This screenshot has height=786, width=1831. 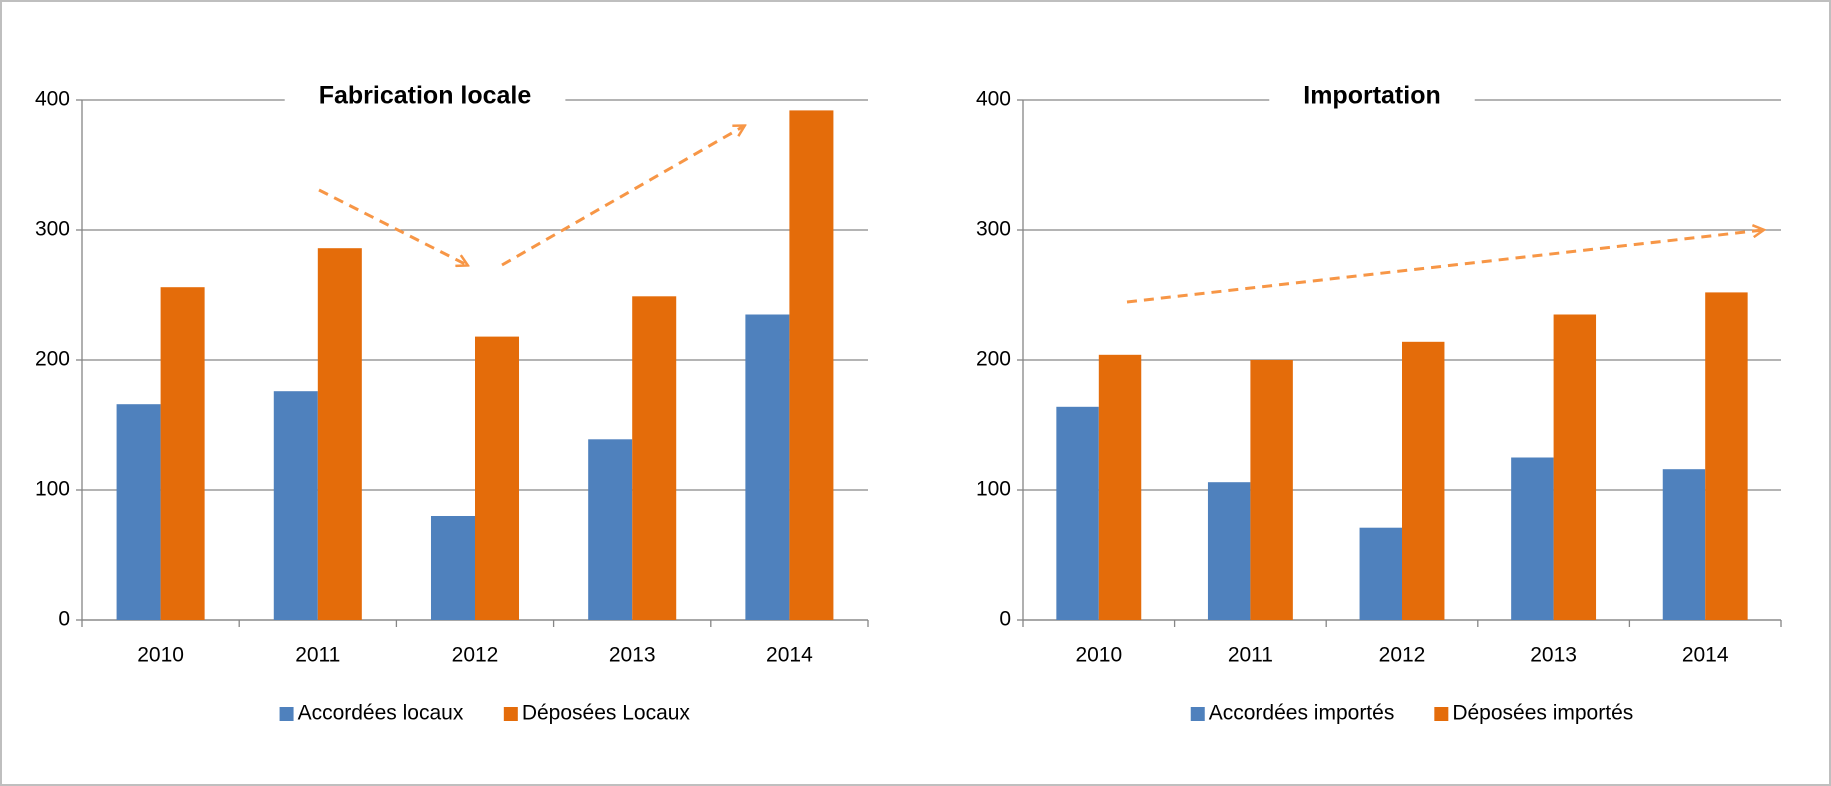 I want to click on legend-label: Déposées Locaux, so click(x=606, y=713).